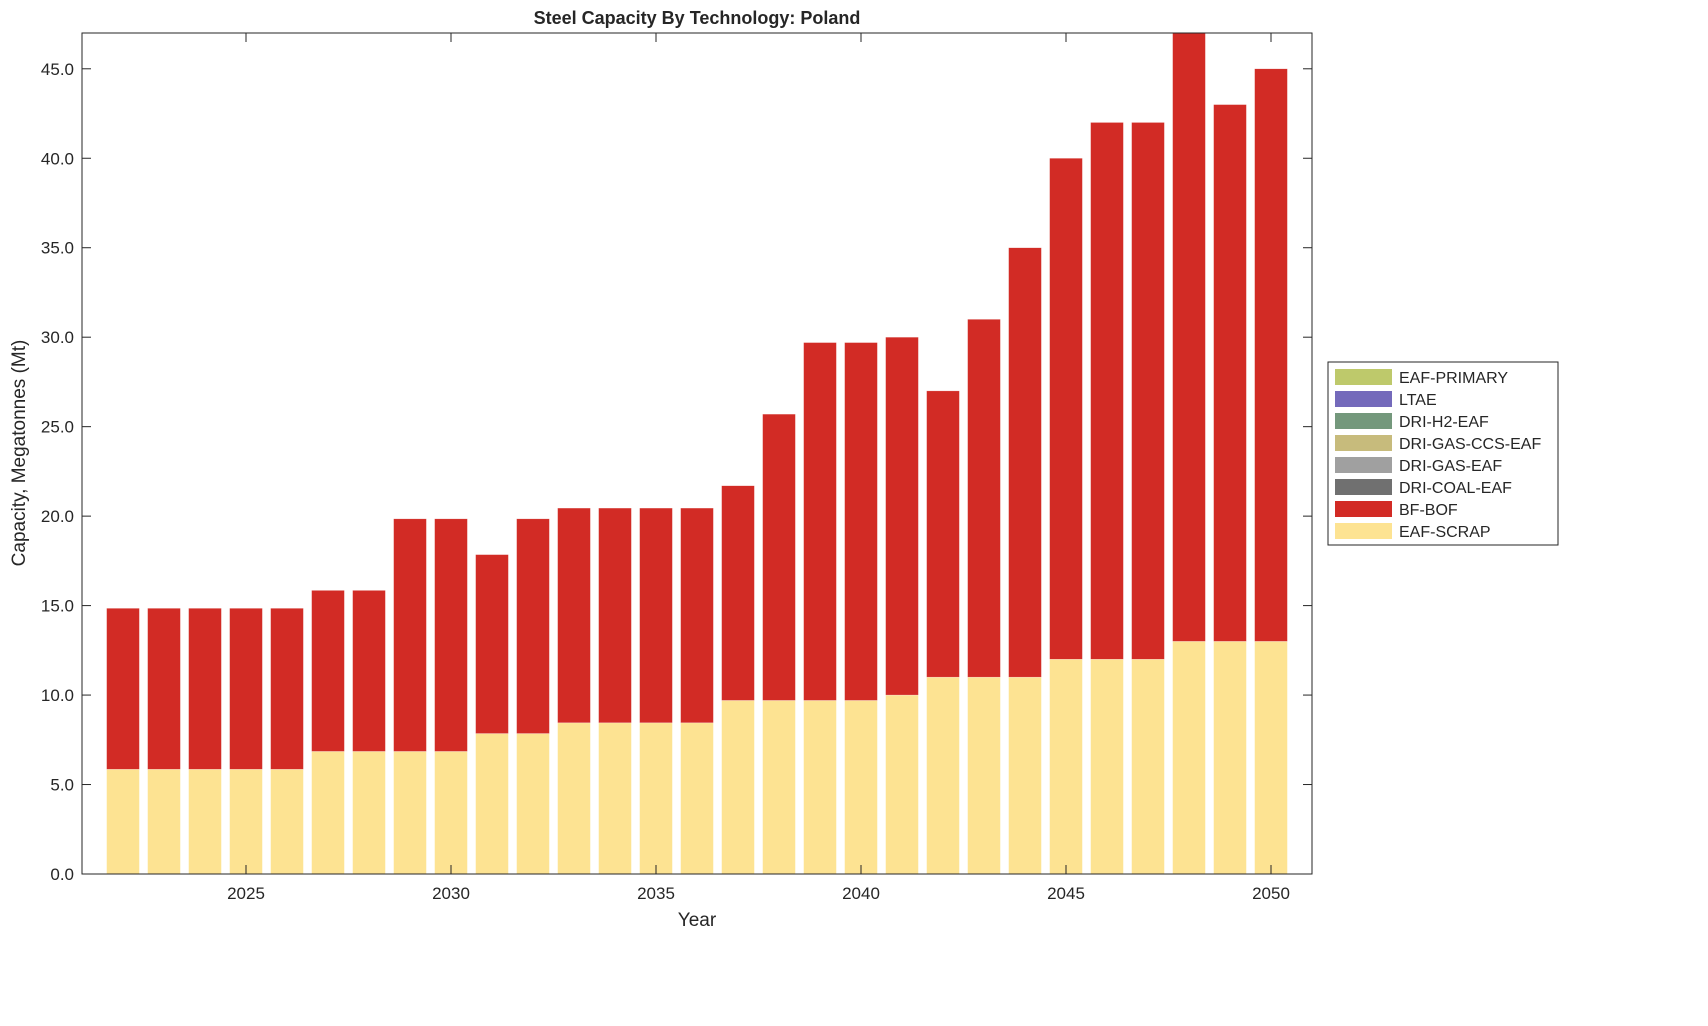 Image resolution: width=1708 pixels, height=1026 pixels. What do you see at coordinates (820, 787) in the screenshot?
I see `bar-eaf-scrap-2039` at bounding box center [820, 787].